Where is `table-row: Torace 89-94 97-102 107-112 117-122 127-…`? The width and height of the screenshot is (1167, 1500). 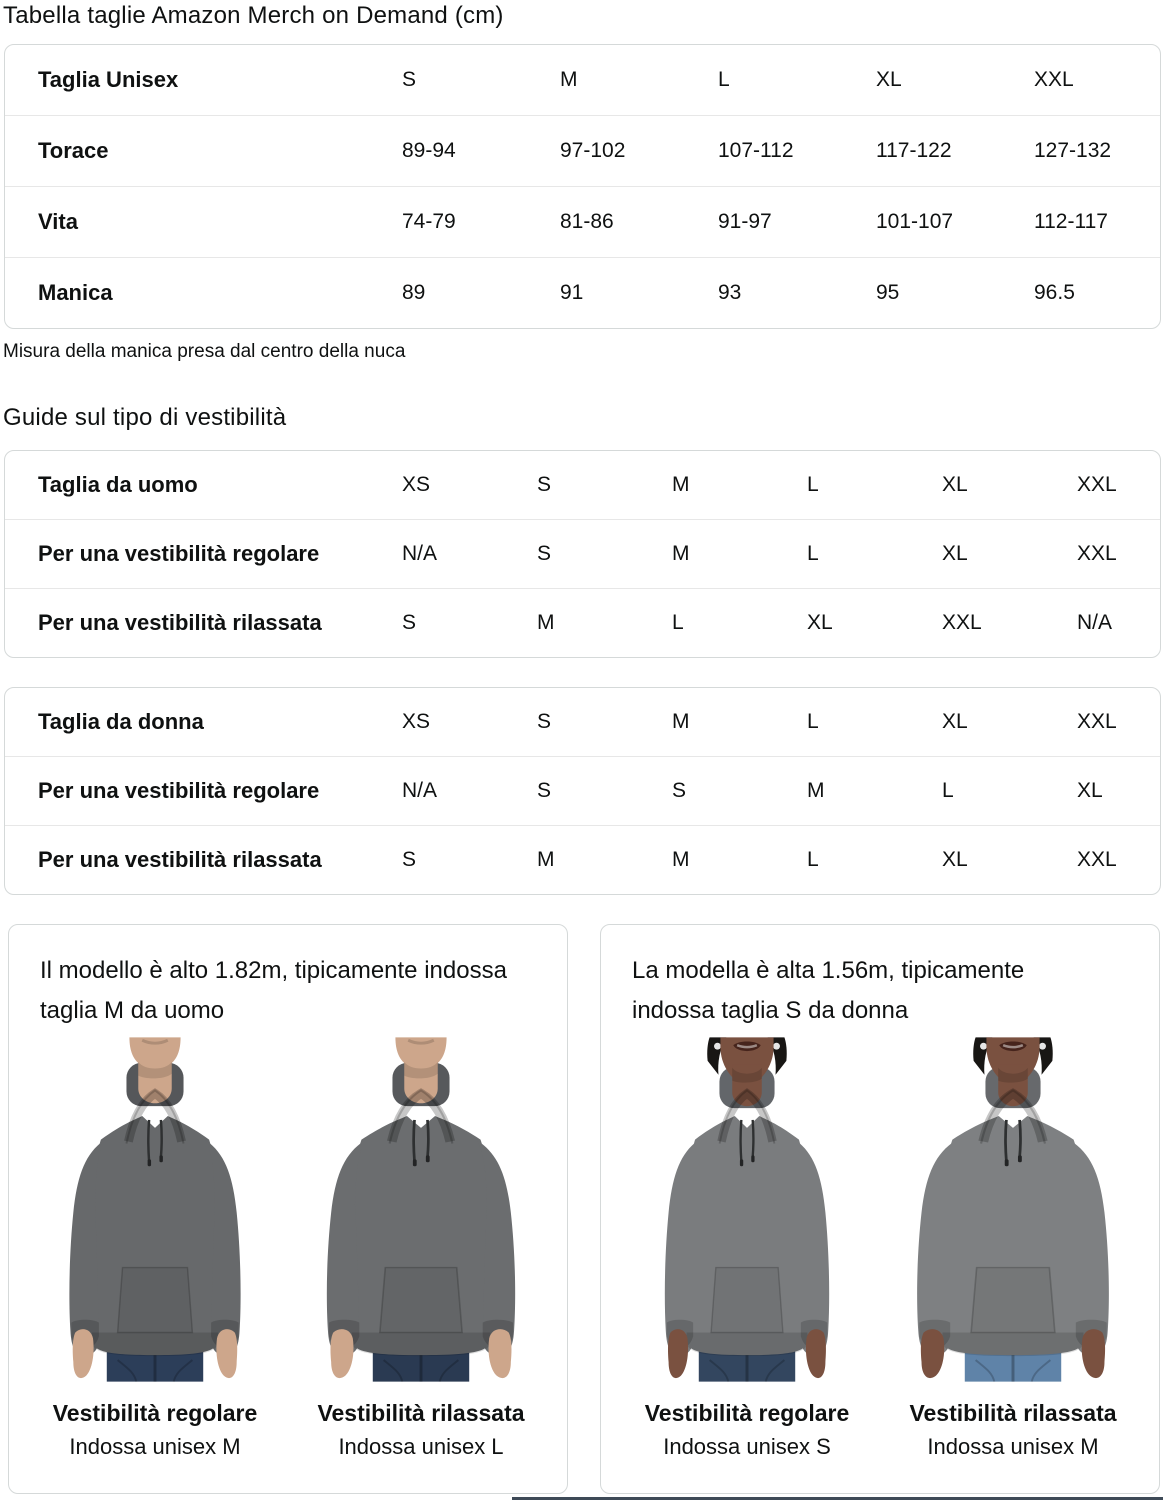 table-row: Torace 89-94 97-102 107-112 117-122 127-… is located at coordinates (582, 150).